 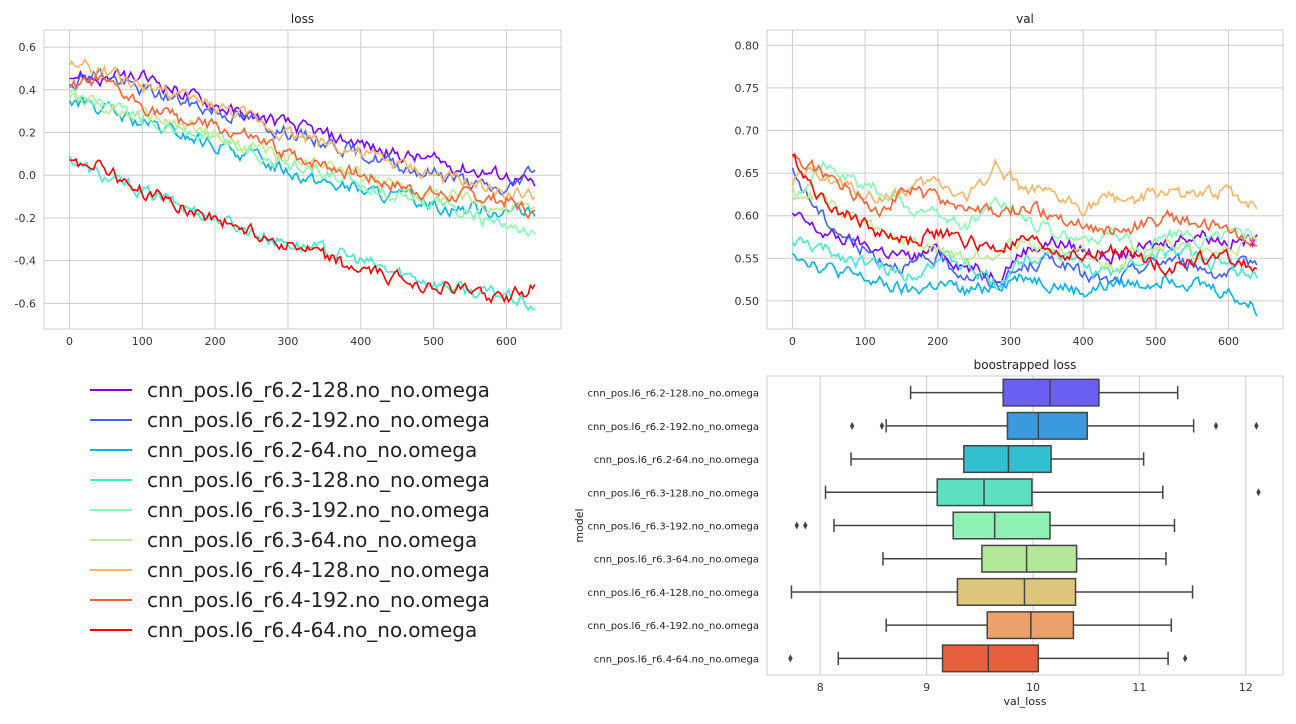 What do you see at coordinates (69, 341) in the screenshot?
I see `loss-x-tick-label: 0` at bounding box center [69, 341].